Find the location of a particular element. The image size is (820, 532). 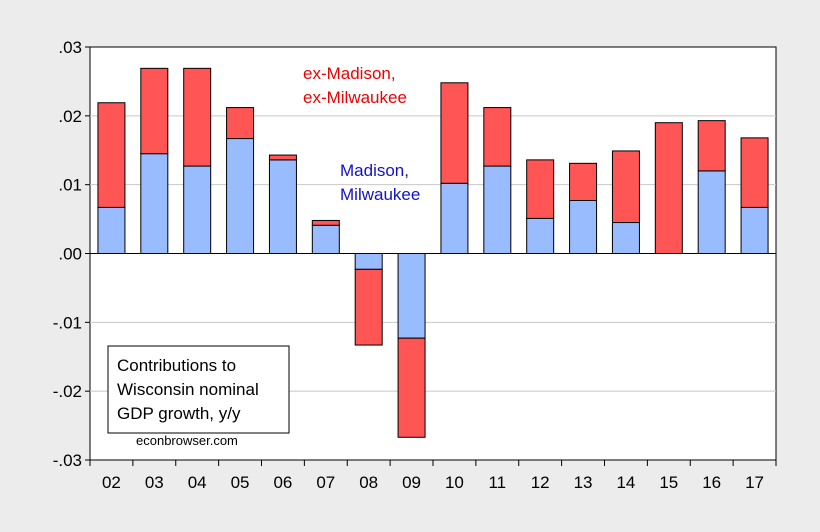

y-tick-label: -.01 is located at coordinates (67, 322).